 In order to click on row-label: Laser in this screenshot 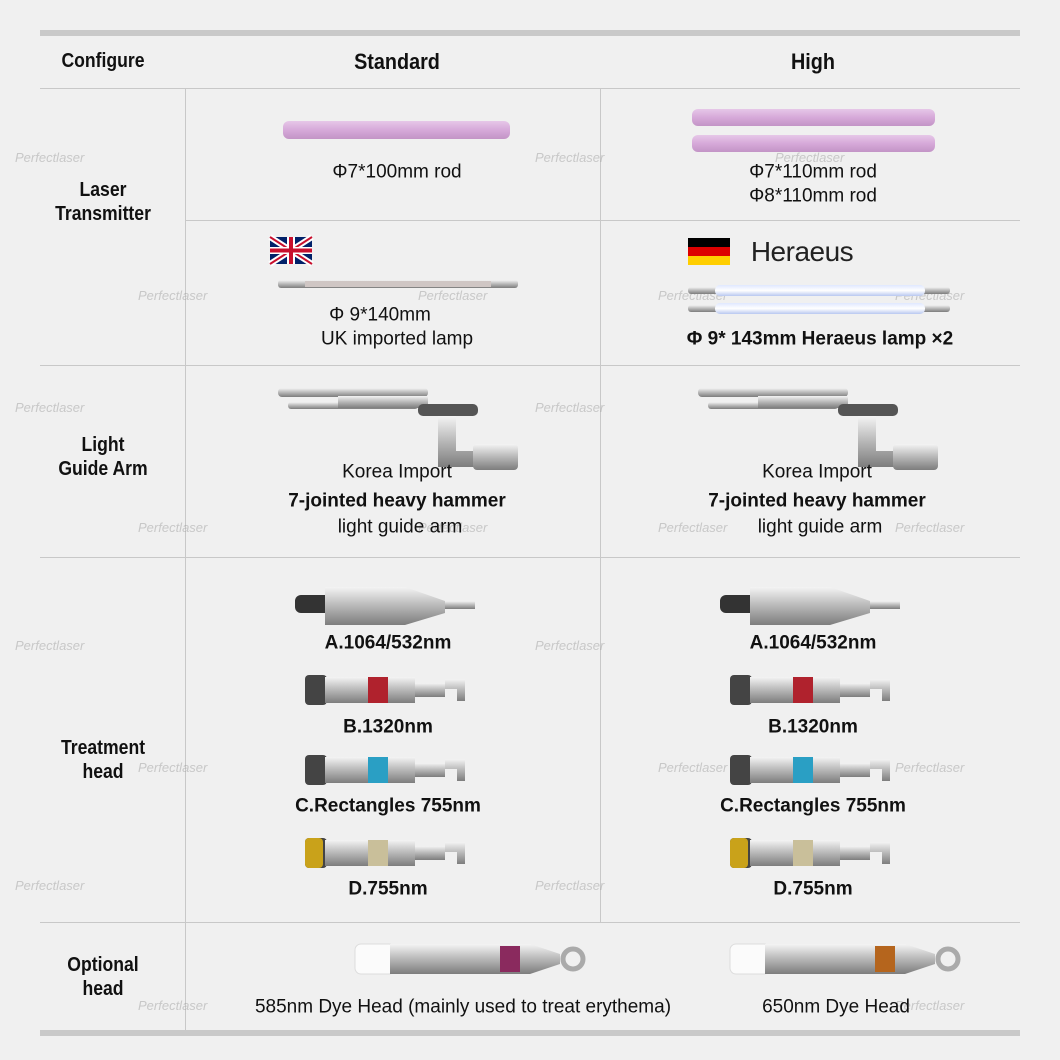, I will do `click(103, 190)`.